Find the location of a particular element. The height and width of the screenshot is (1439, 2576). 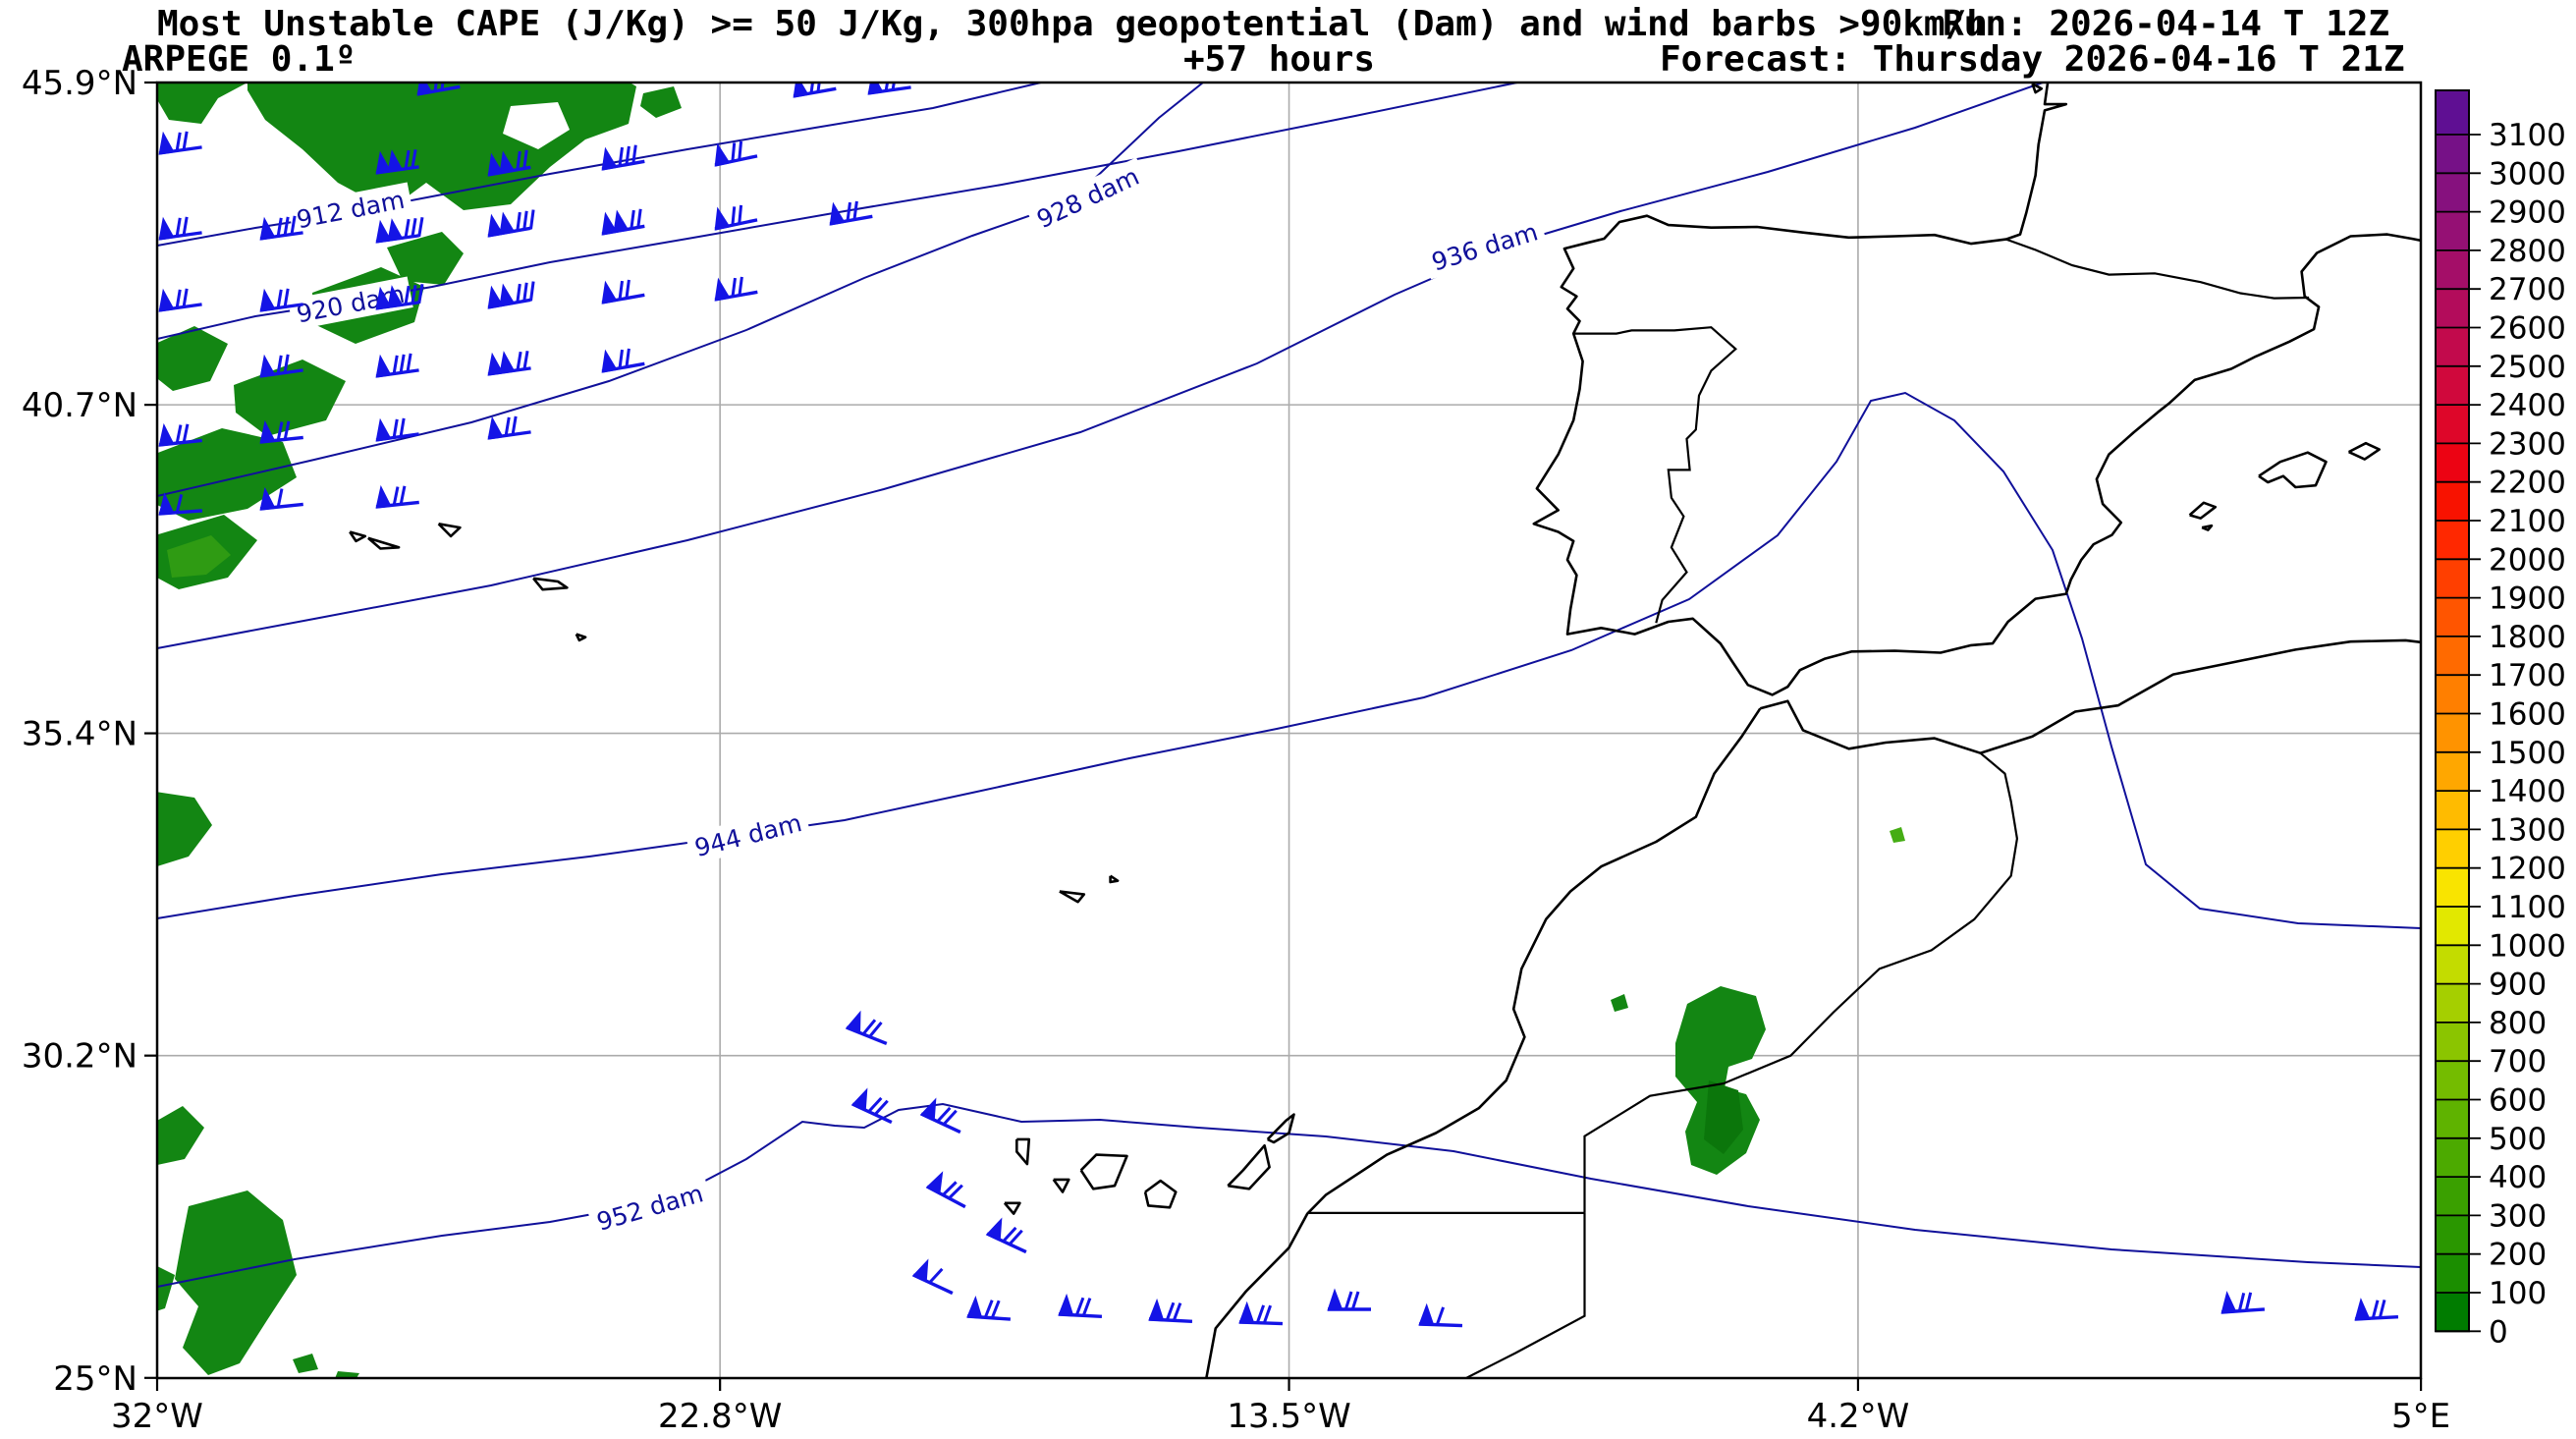

y-tick-label: 40.7°N is located at coordinates (80, 405).